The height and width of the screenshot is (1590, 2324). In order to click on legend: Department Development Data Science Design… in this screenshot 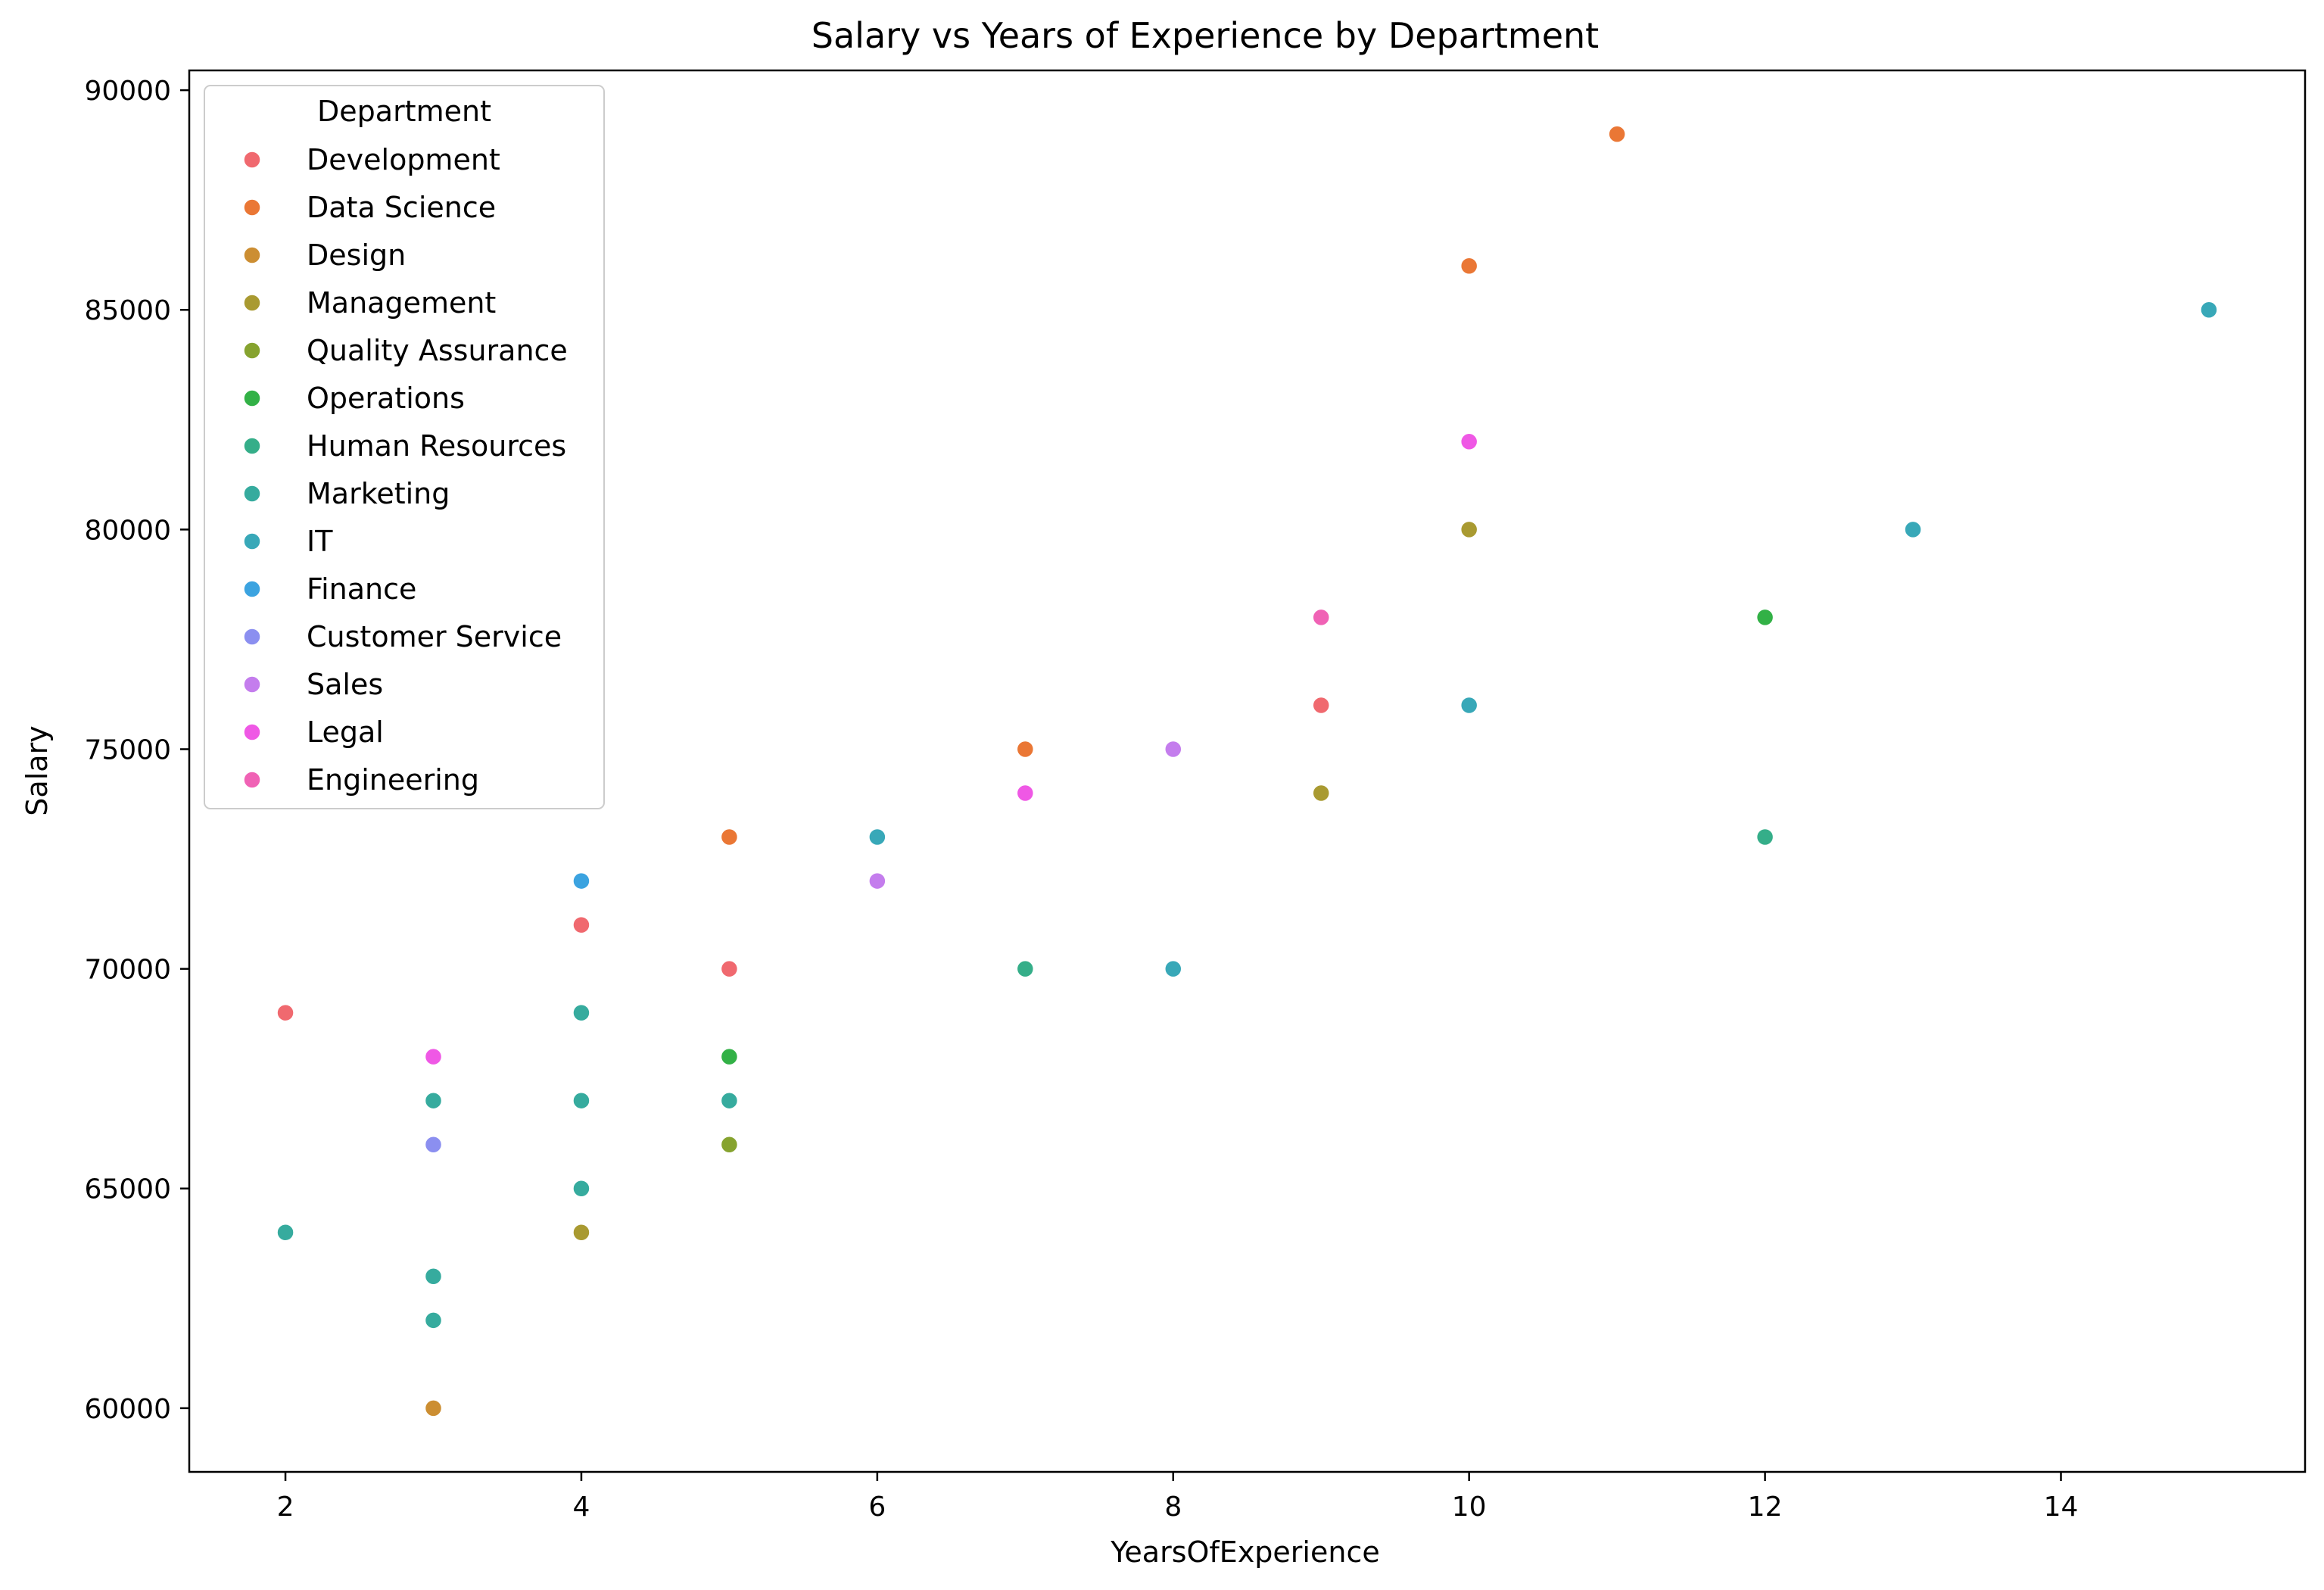, I will do `click(404, 447)`.